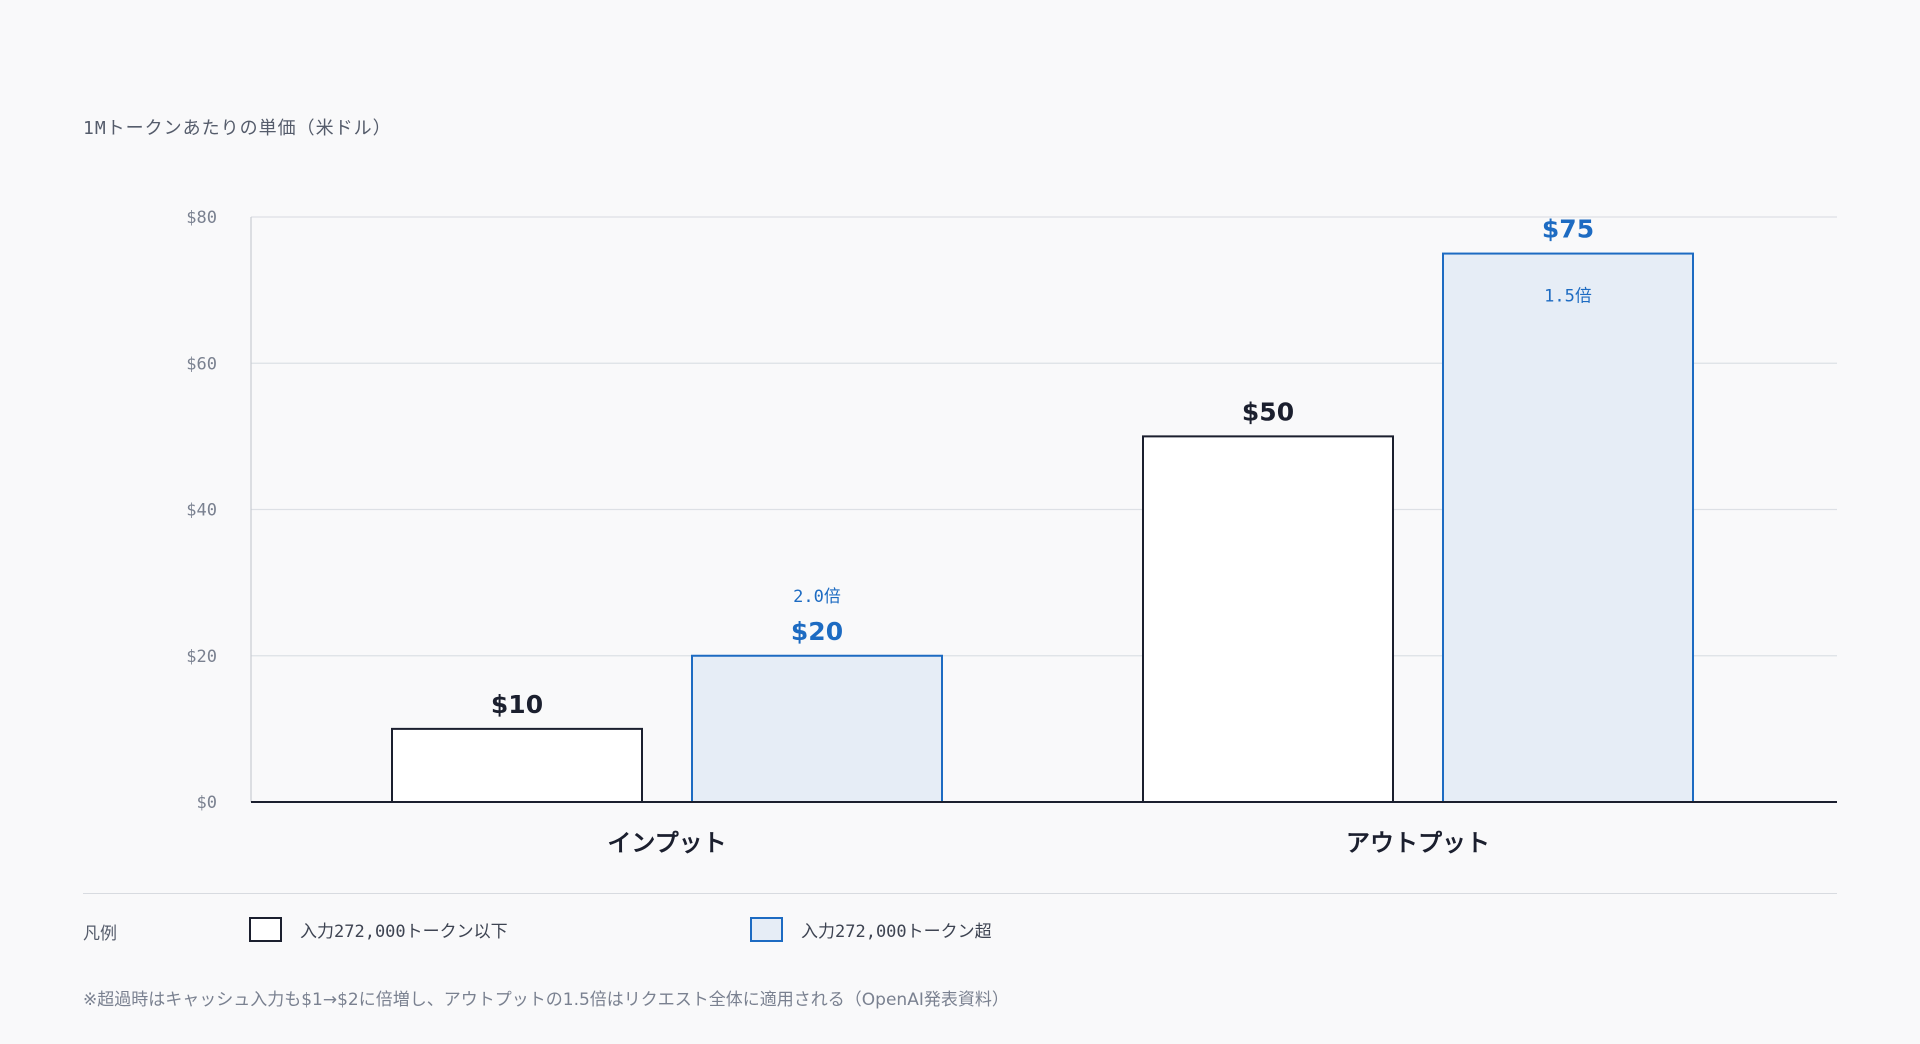 The height and width of the screenshot is (1044, 1920). I want to click on chart-title: 1Mトークンあたりの単価（米ドル）, so click(237, 128).